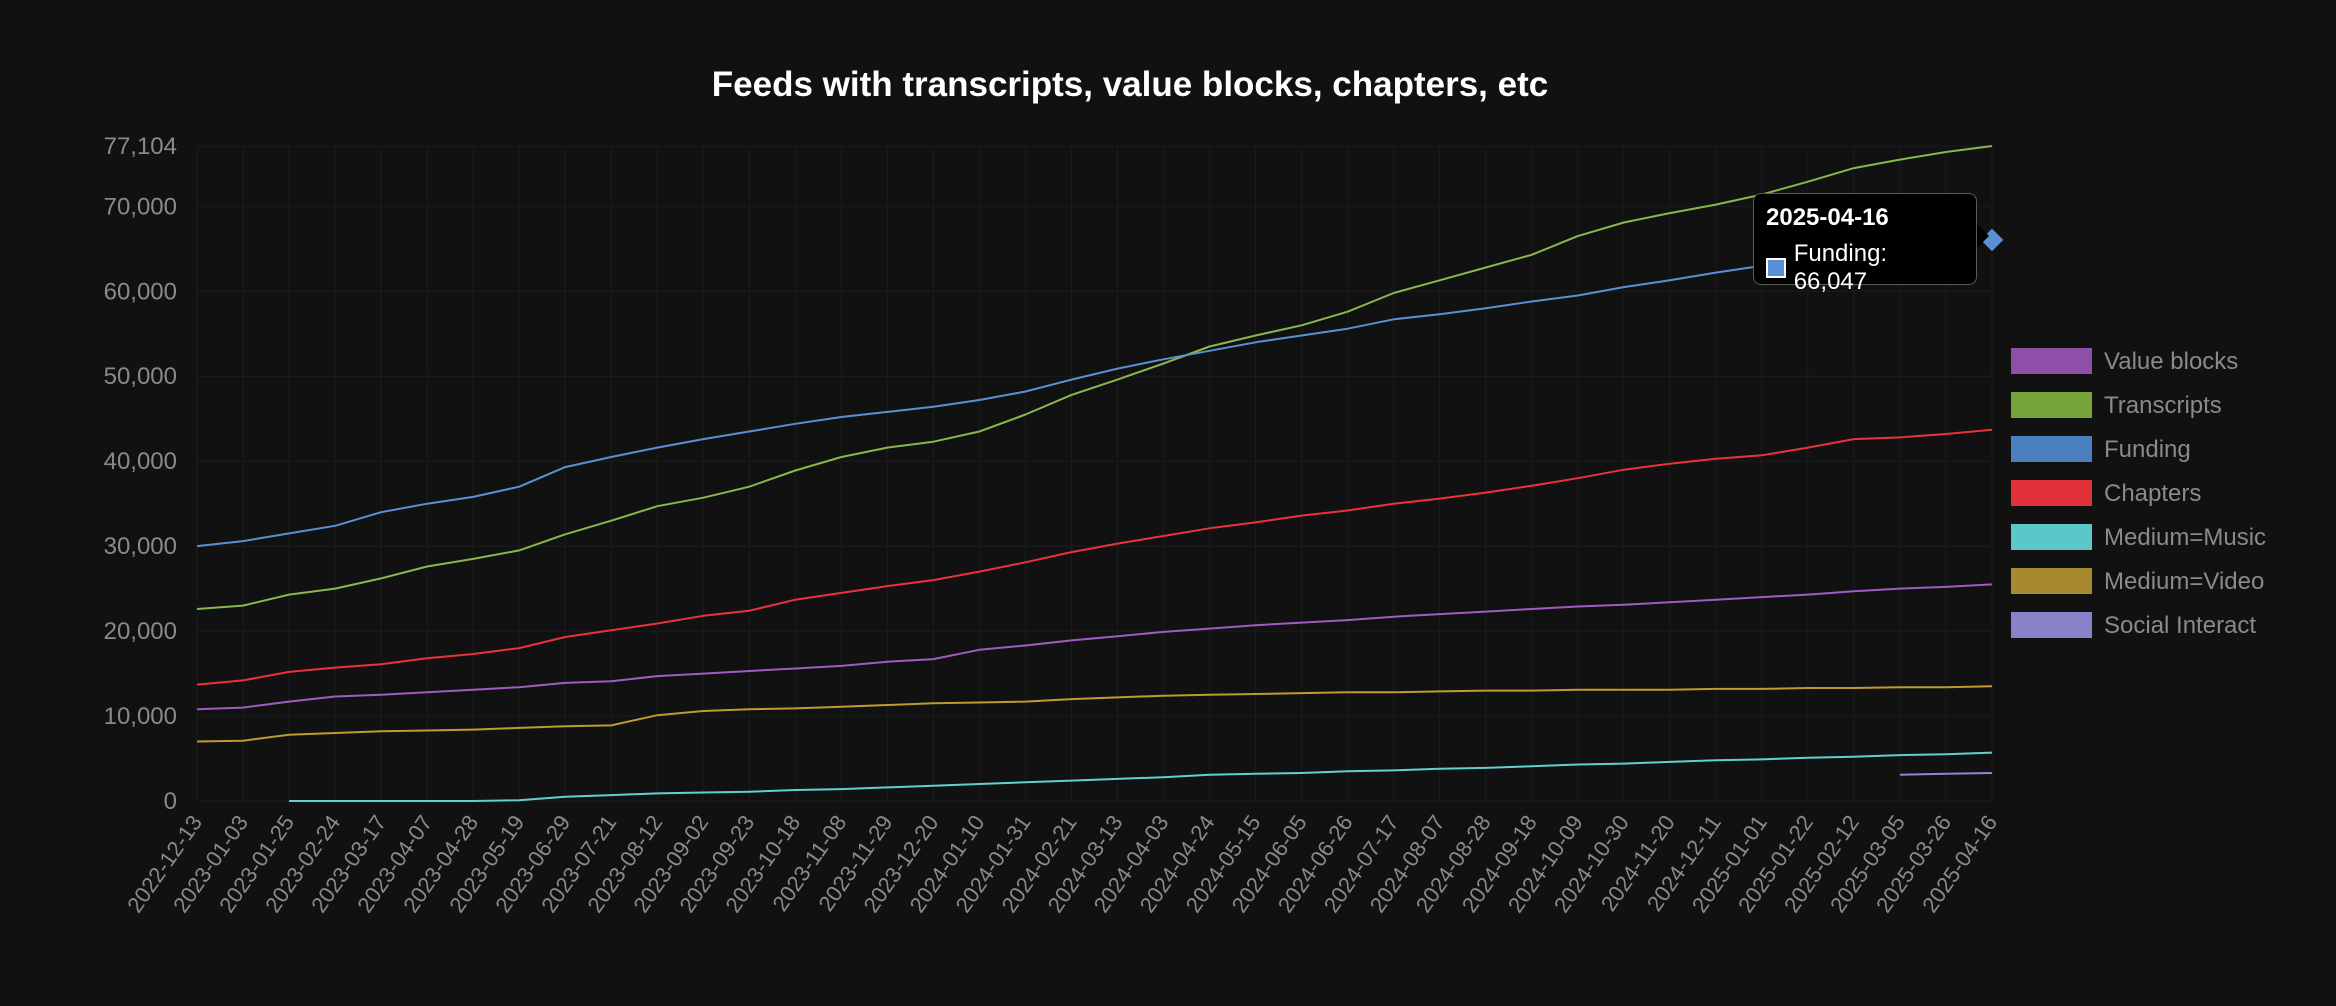 The image size is (2336, 1006). What do you see at coordinates (170, 801) in the screenshot?
I see `y-tick-label: 0` at bounding box center [170, 801].